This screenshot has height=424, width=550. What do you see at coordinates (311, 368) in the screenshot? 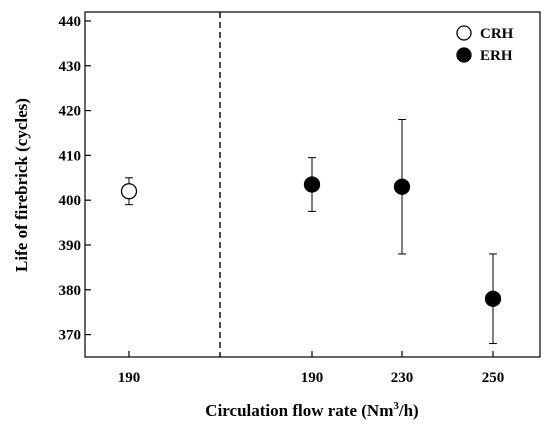
I see `x-axis: 190 190 230 250` at bounding box center [311, 368].